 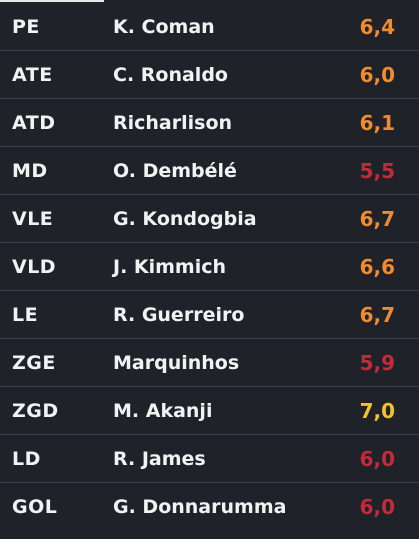 What do you see at coordinates (30, 171) in the screenshot?
I see `player-position: MD` at bounding box center [30, 171].